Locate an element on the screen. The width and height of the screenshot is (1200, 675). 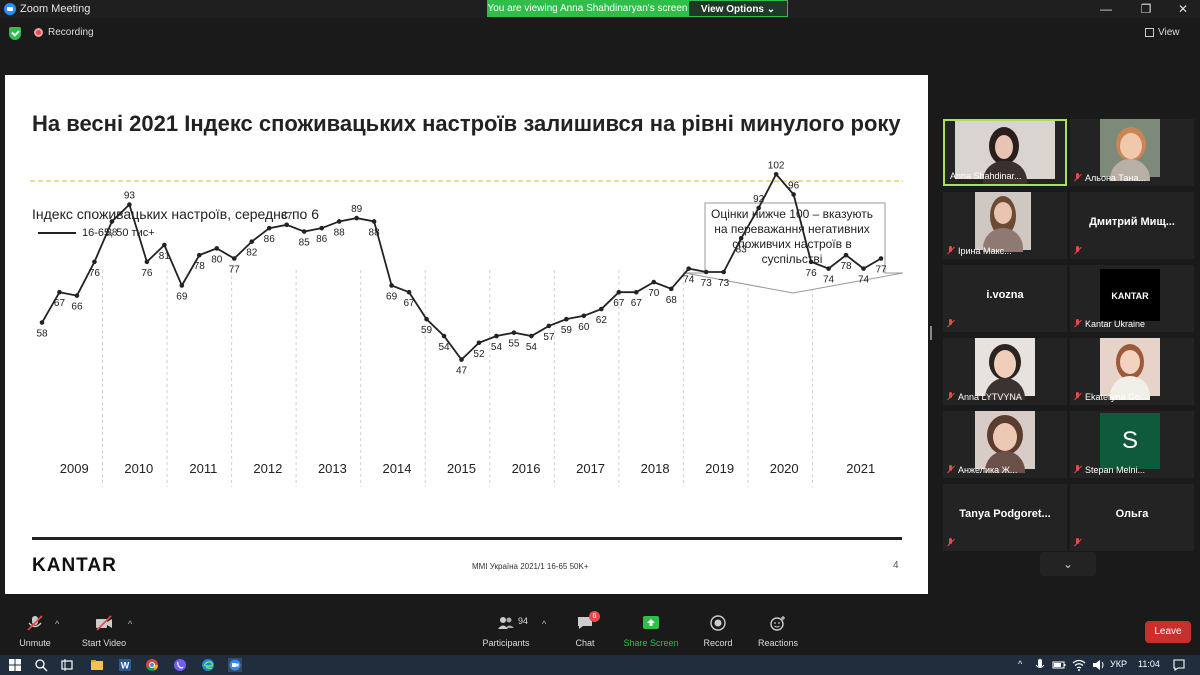
data-label: 57 is located at coordinates (549, 337).